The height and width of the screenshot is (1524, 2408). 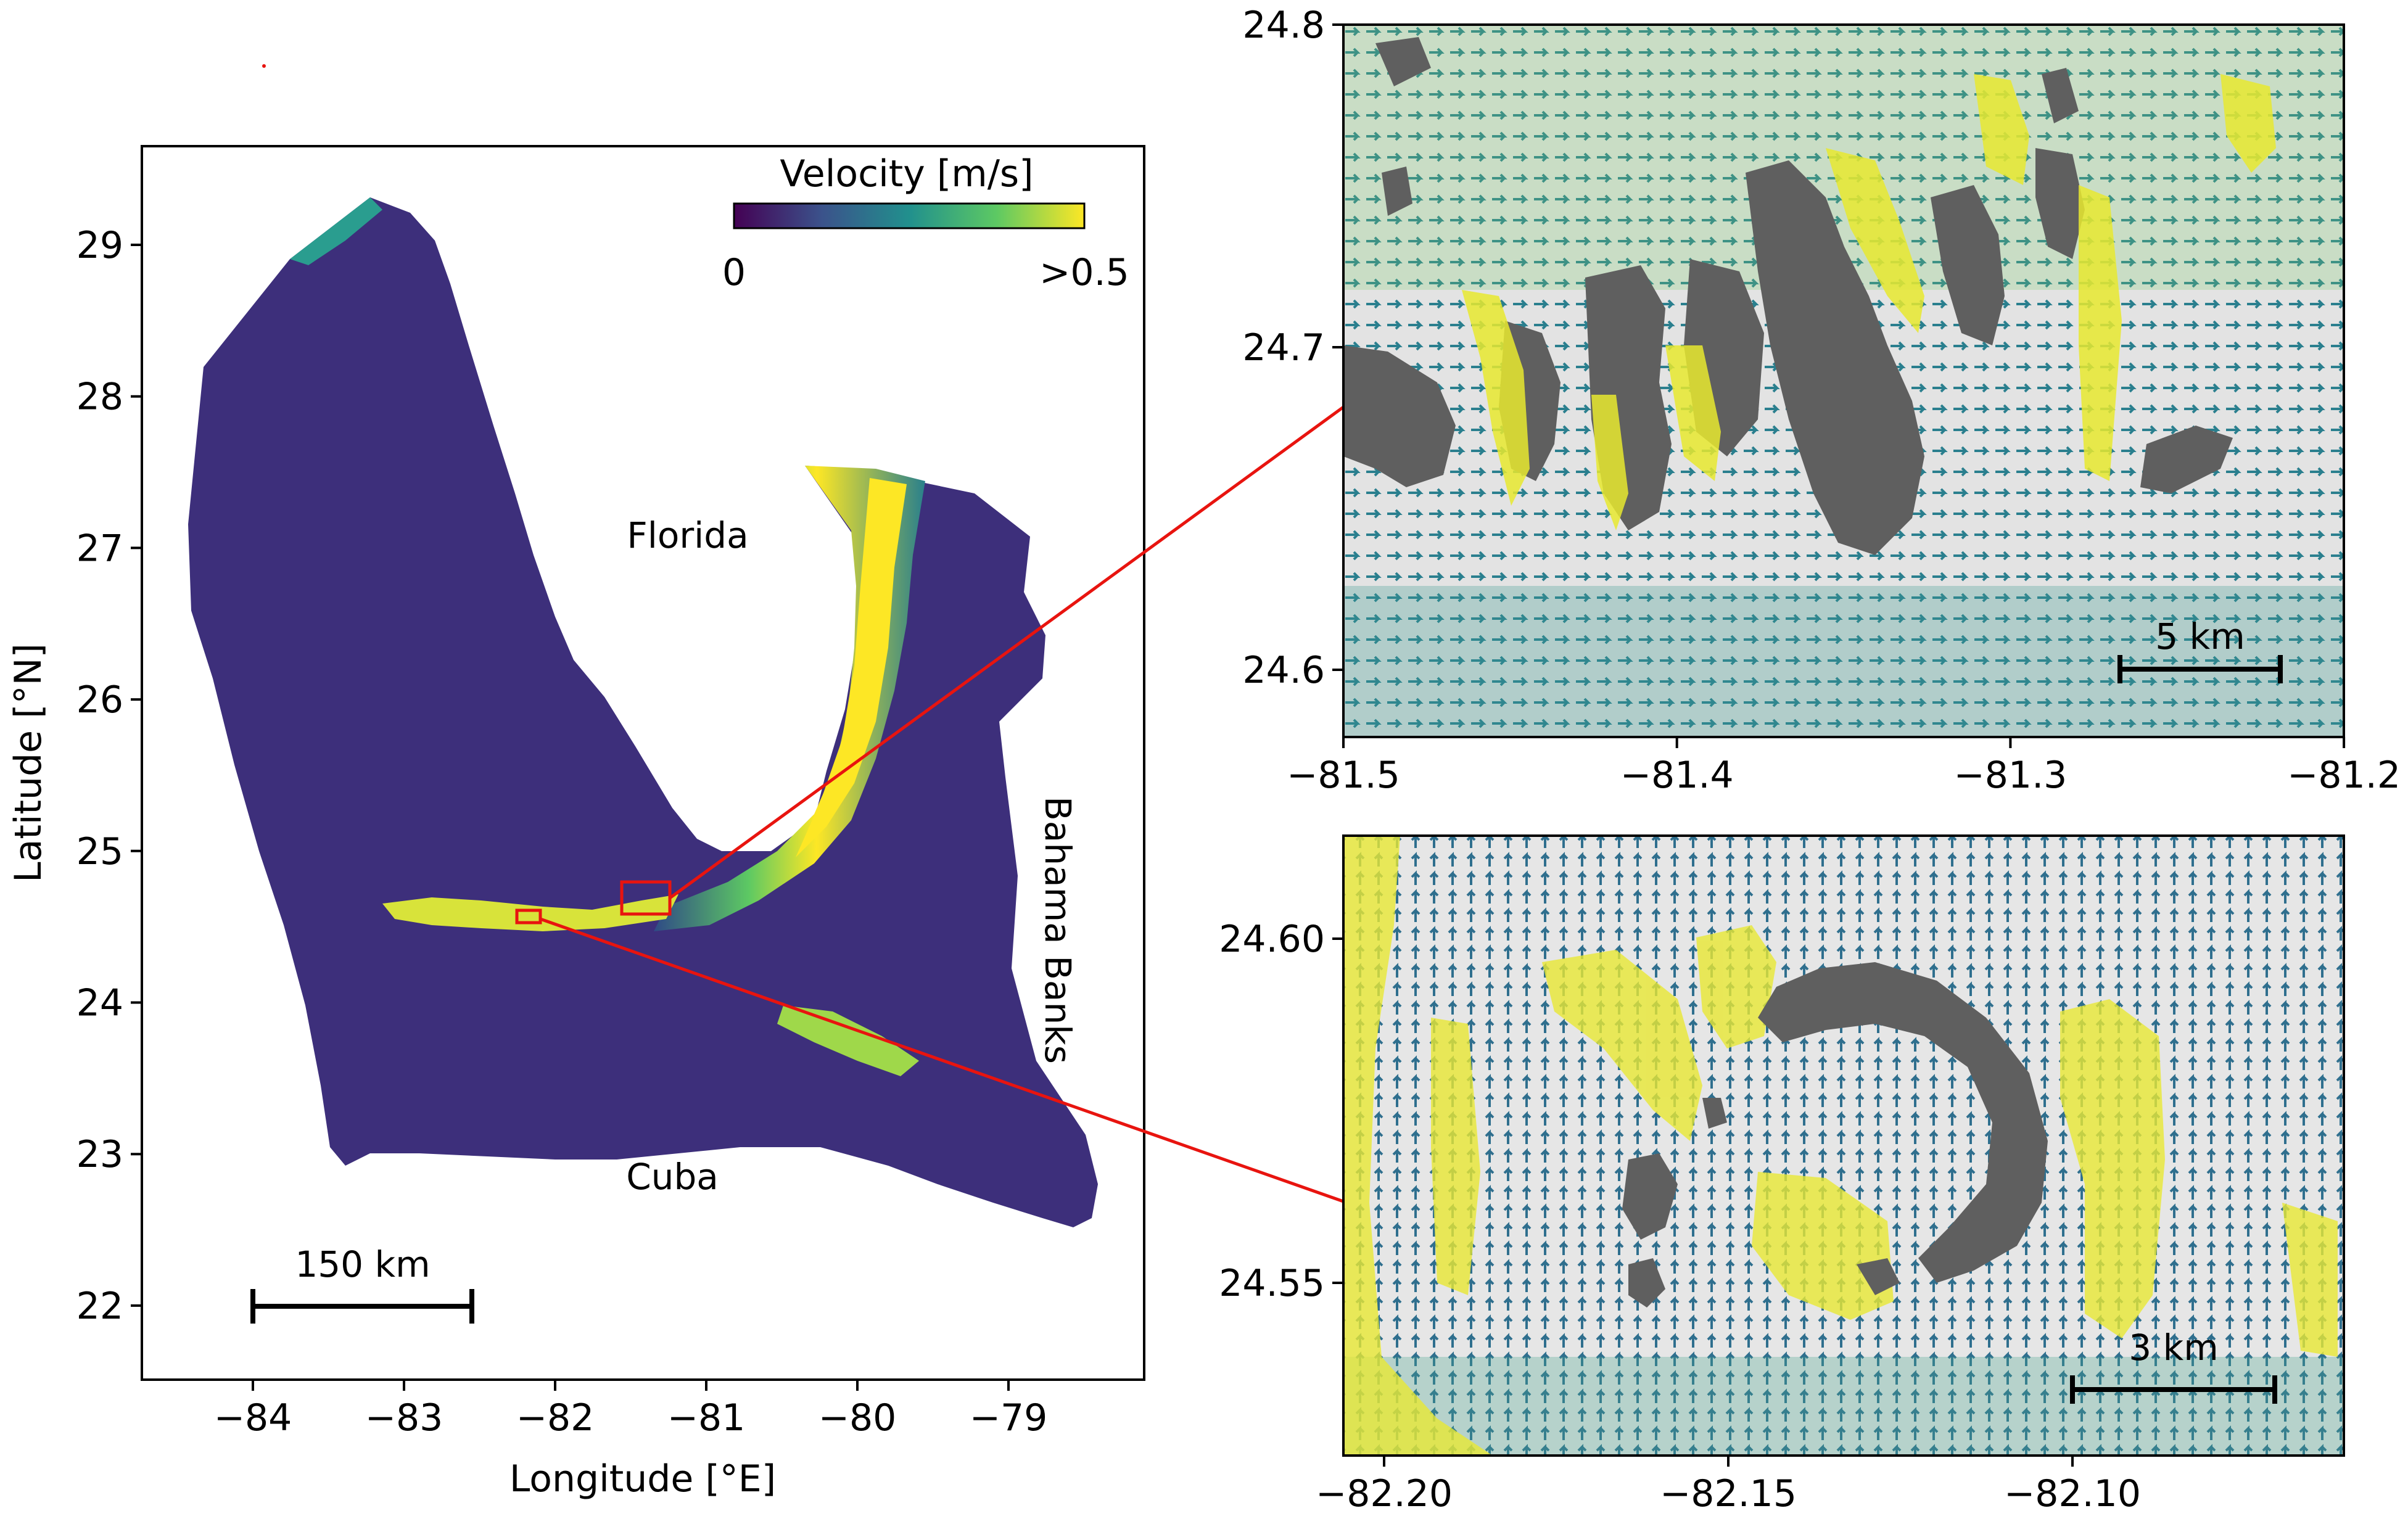 I want to click on inset-bottom-x-tick-label: −82.15, so click(x=1728, y=1493).